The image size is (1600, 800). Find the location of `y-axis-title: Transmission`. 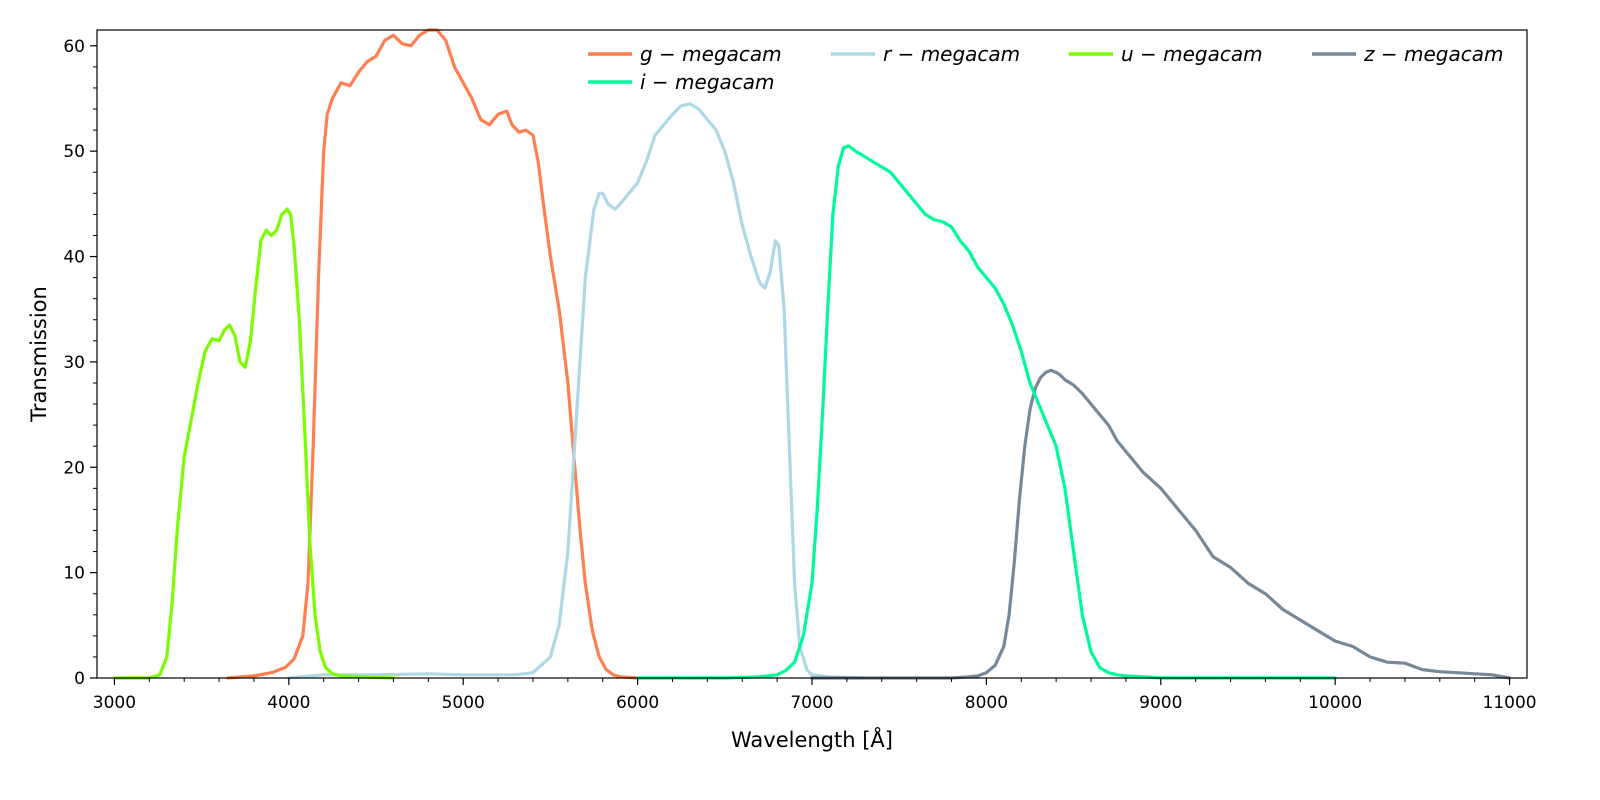

y-axis-title: Transmission is located at coordinates (39, 354).